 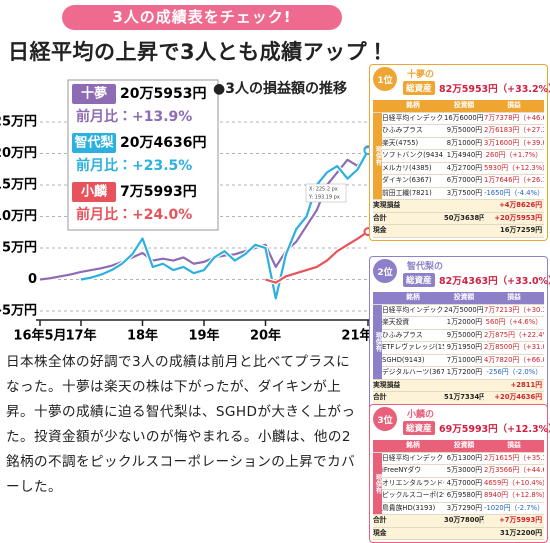 I want to click on profit: 8940円（+12.8%）, so click(x=514, y=496).